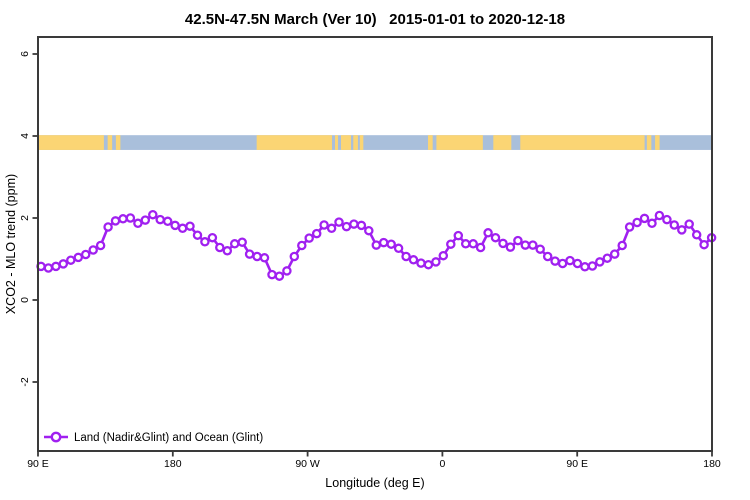 The width and height of the screenshot is (750, 500). I want to click on legend-label: Land (Nadir&Glint) and Ocean (Glint), so click(168, 438).